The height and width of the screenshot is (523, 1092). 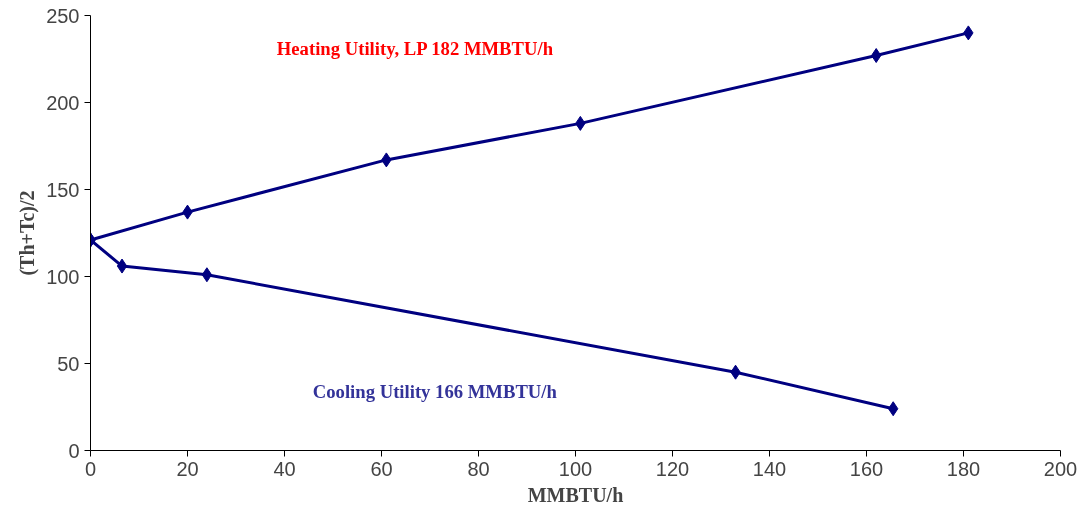 What do you see at coordinates (672, 468) in the screenshot?
I see `x-tick-label: 120` at bounding box center [672, 468].